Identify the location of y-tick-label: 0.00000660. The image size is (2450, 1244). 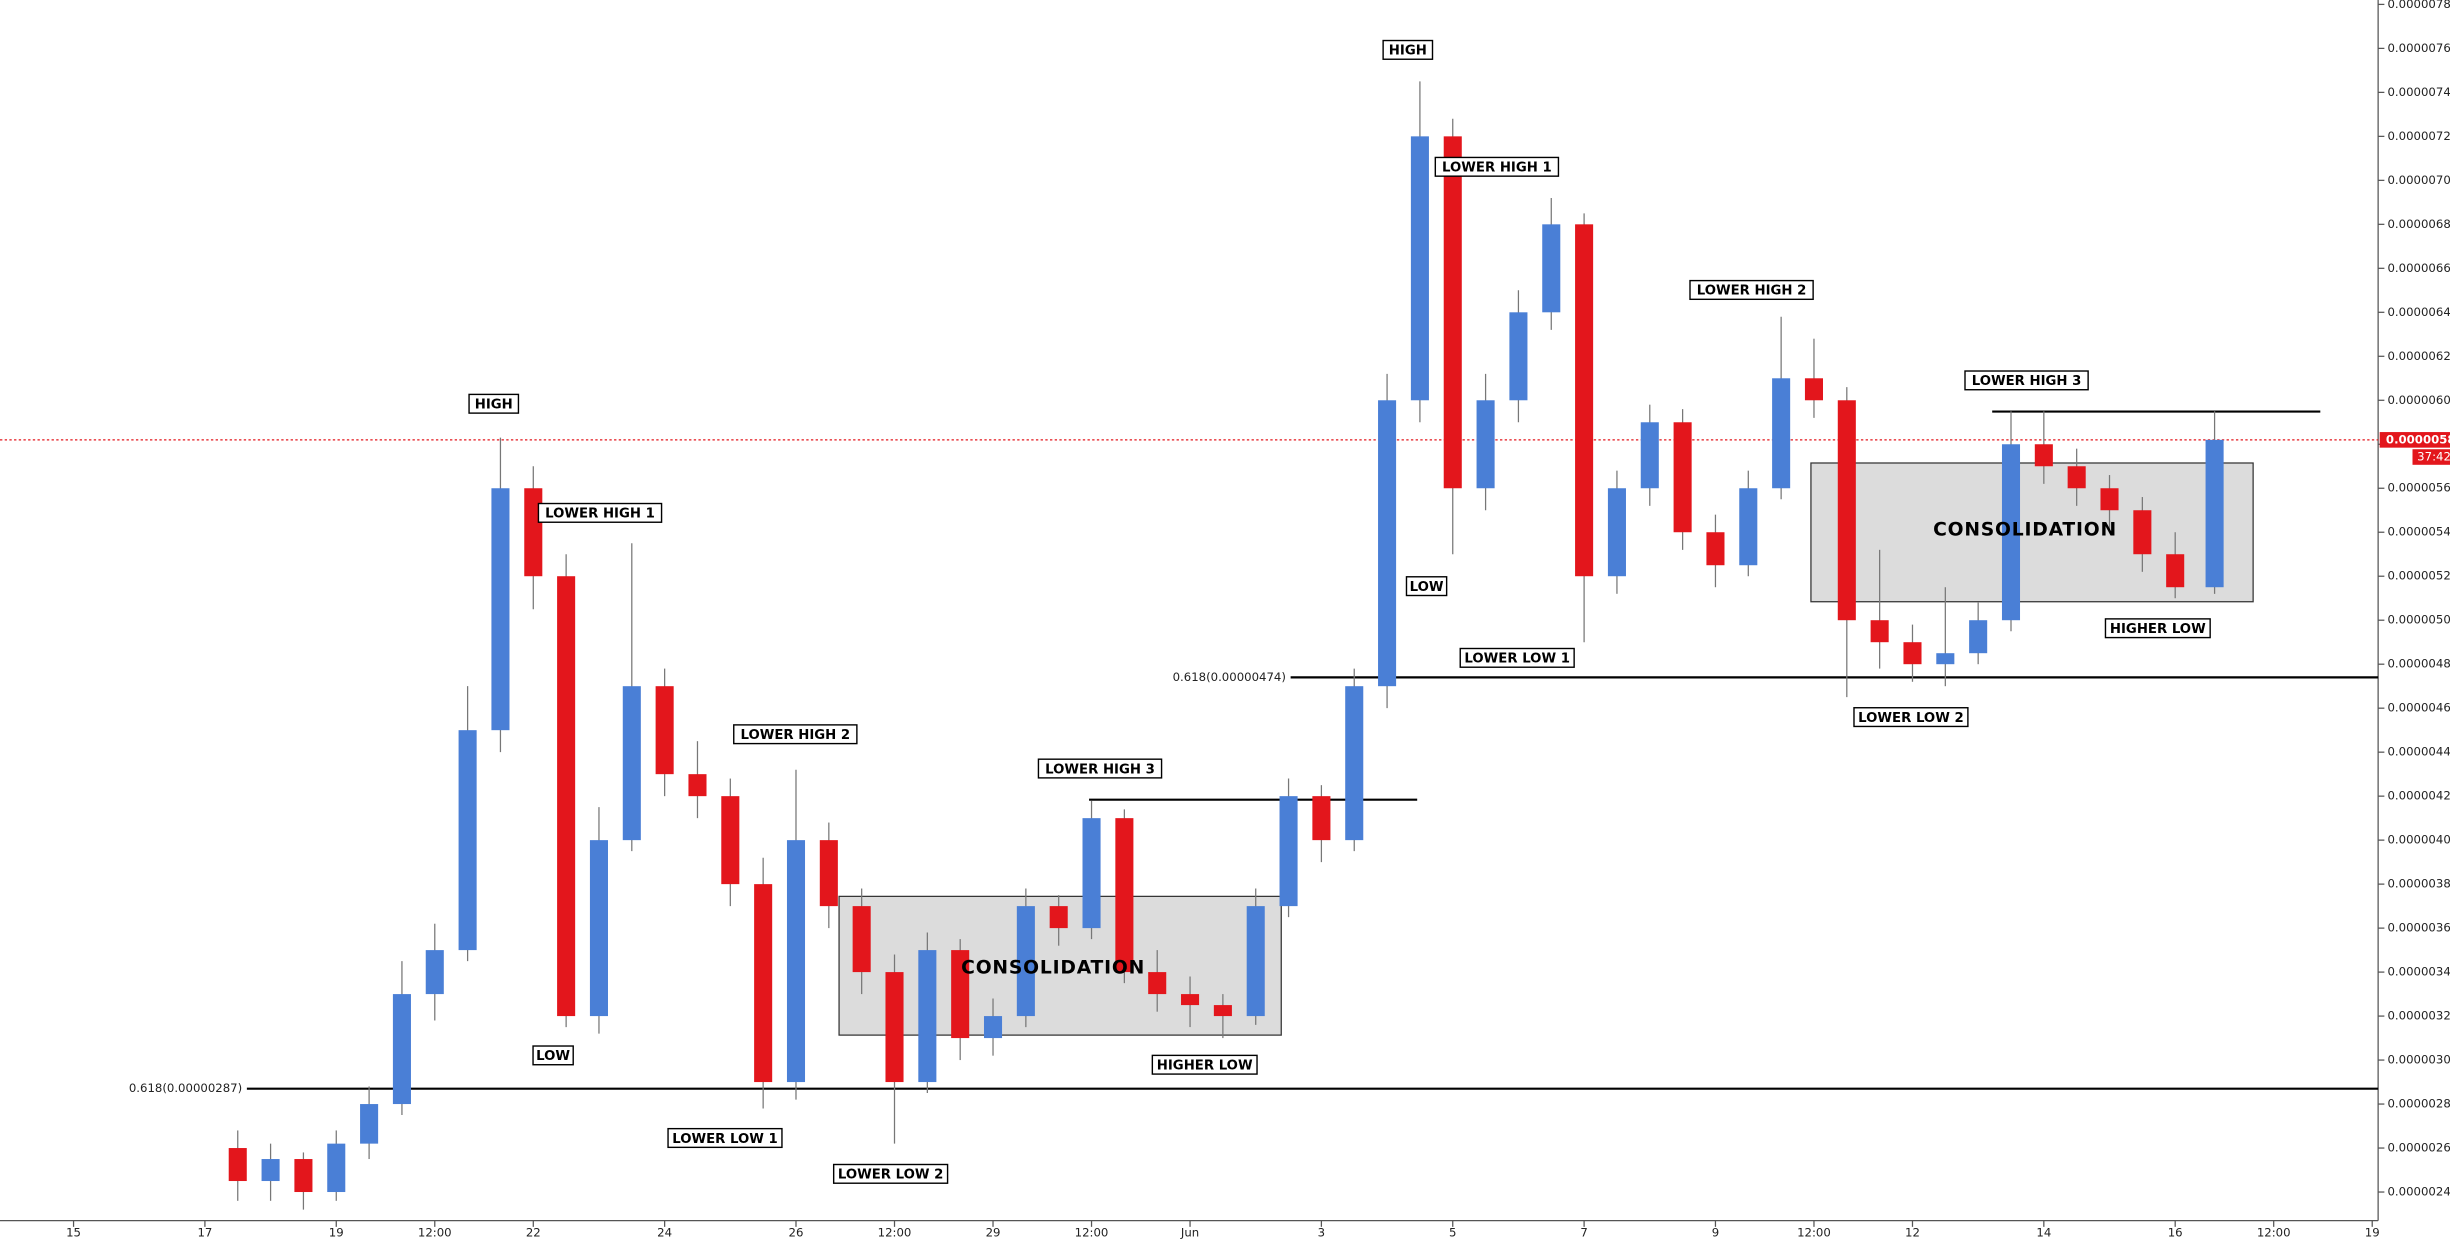
(2418, 268).